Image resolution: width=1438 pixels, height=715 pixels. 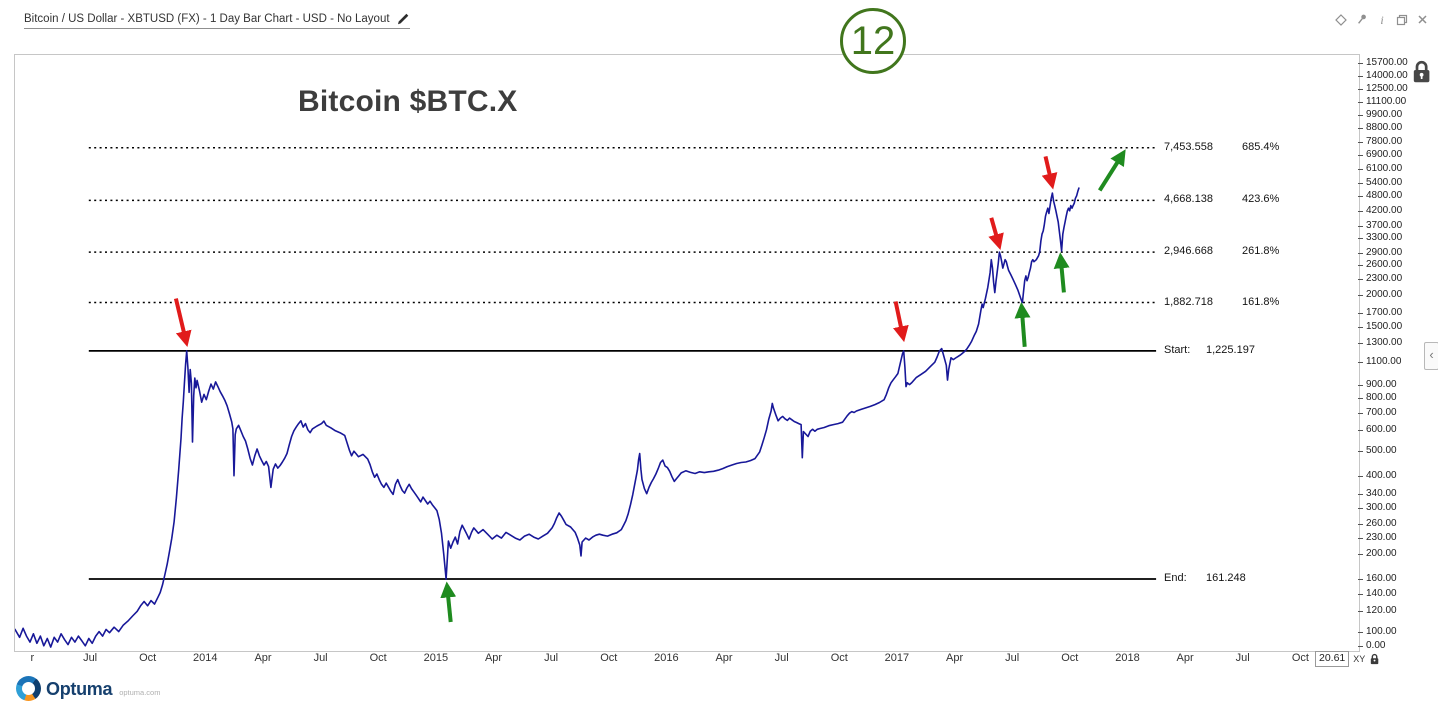 I want to click on y-axis-label: 7800.00, so click(x=1384, y=141).